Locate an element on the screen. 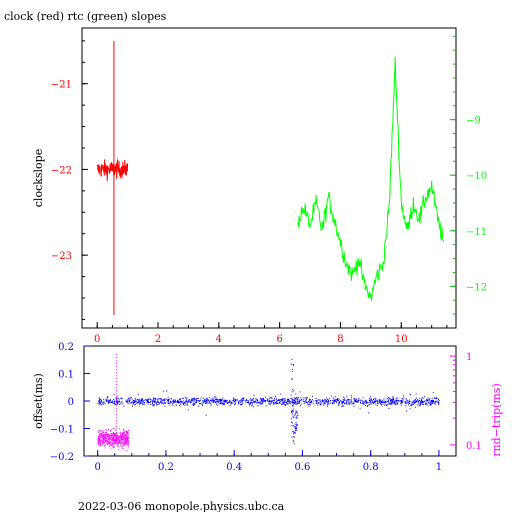 The image size is (512, 512). top-y-left-tick-label: −22 is located at coordinates (61, 170).